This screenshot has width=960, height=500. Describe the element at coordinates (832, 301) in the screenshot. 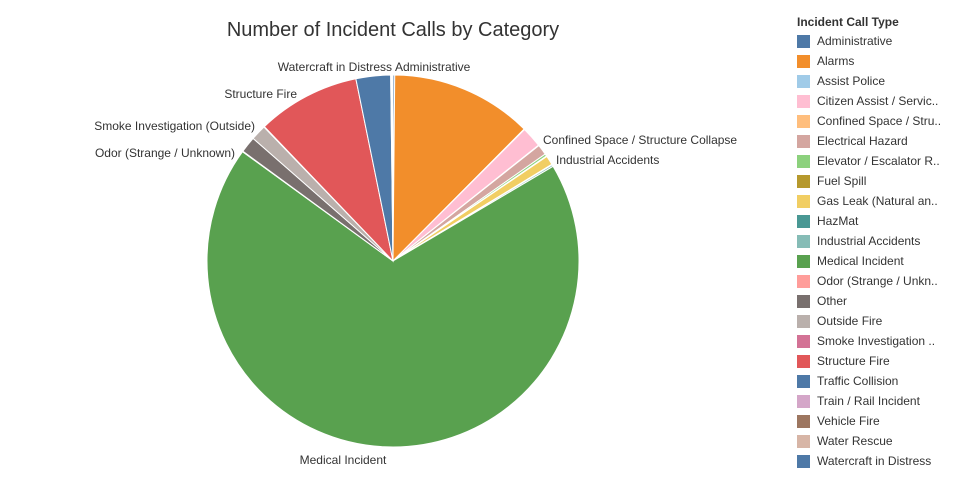

I see `legend-label: Other` at that location.